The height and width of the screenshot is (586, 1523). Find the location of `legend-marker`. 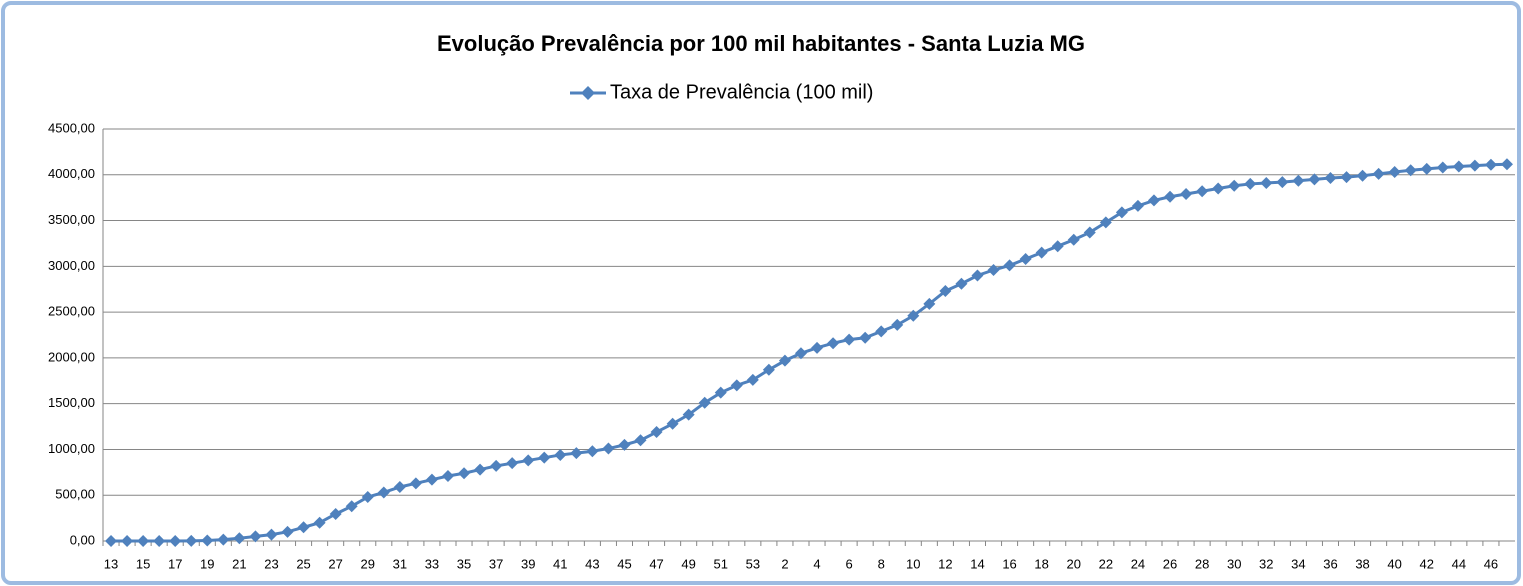

legend-marker is located at coordinates (588, 93).